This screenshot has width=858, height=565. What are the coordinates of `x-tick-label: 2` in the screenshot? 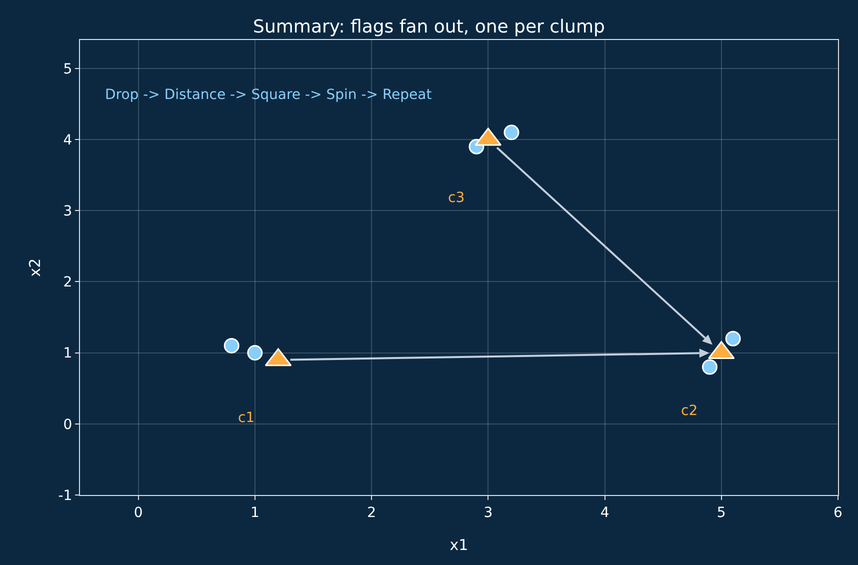 It's located at (371, 512).